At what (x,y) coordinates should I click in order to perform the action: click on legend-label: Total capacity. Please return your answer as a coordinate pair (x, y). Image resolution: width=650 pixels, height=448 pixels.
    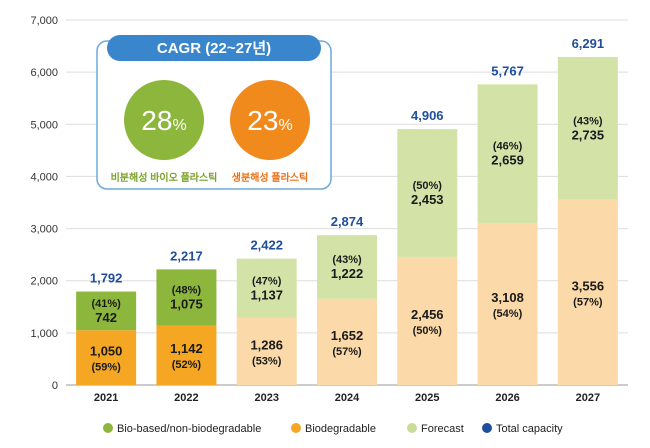
    Looking at the image, I should click on (529, 429).